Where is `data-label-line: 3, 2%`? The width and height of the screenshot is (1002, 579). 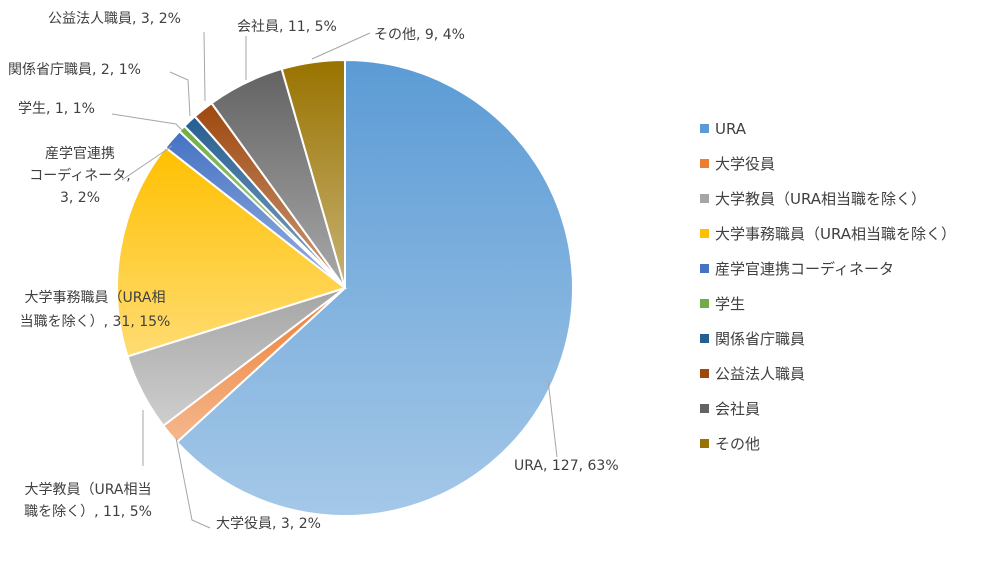 data-label-line: 3, 2% is located at coordinates (80, 198).